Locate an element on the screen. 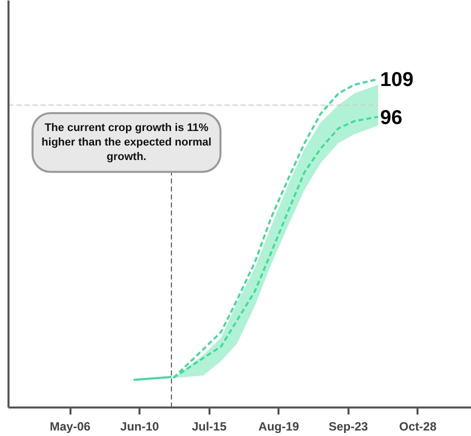 The image size is (471, 436). data-label: 109 is located at coordinates (397, 79).